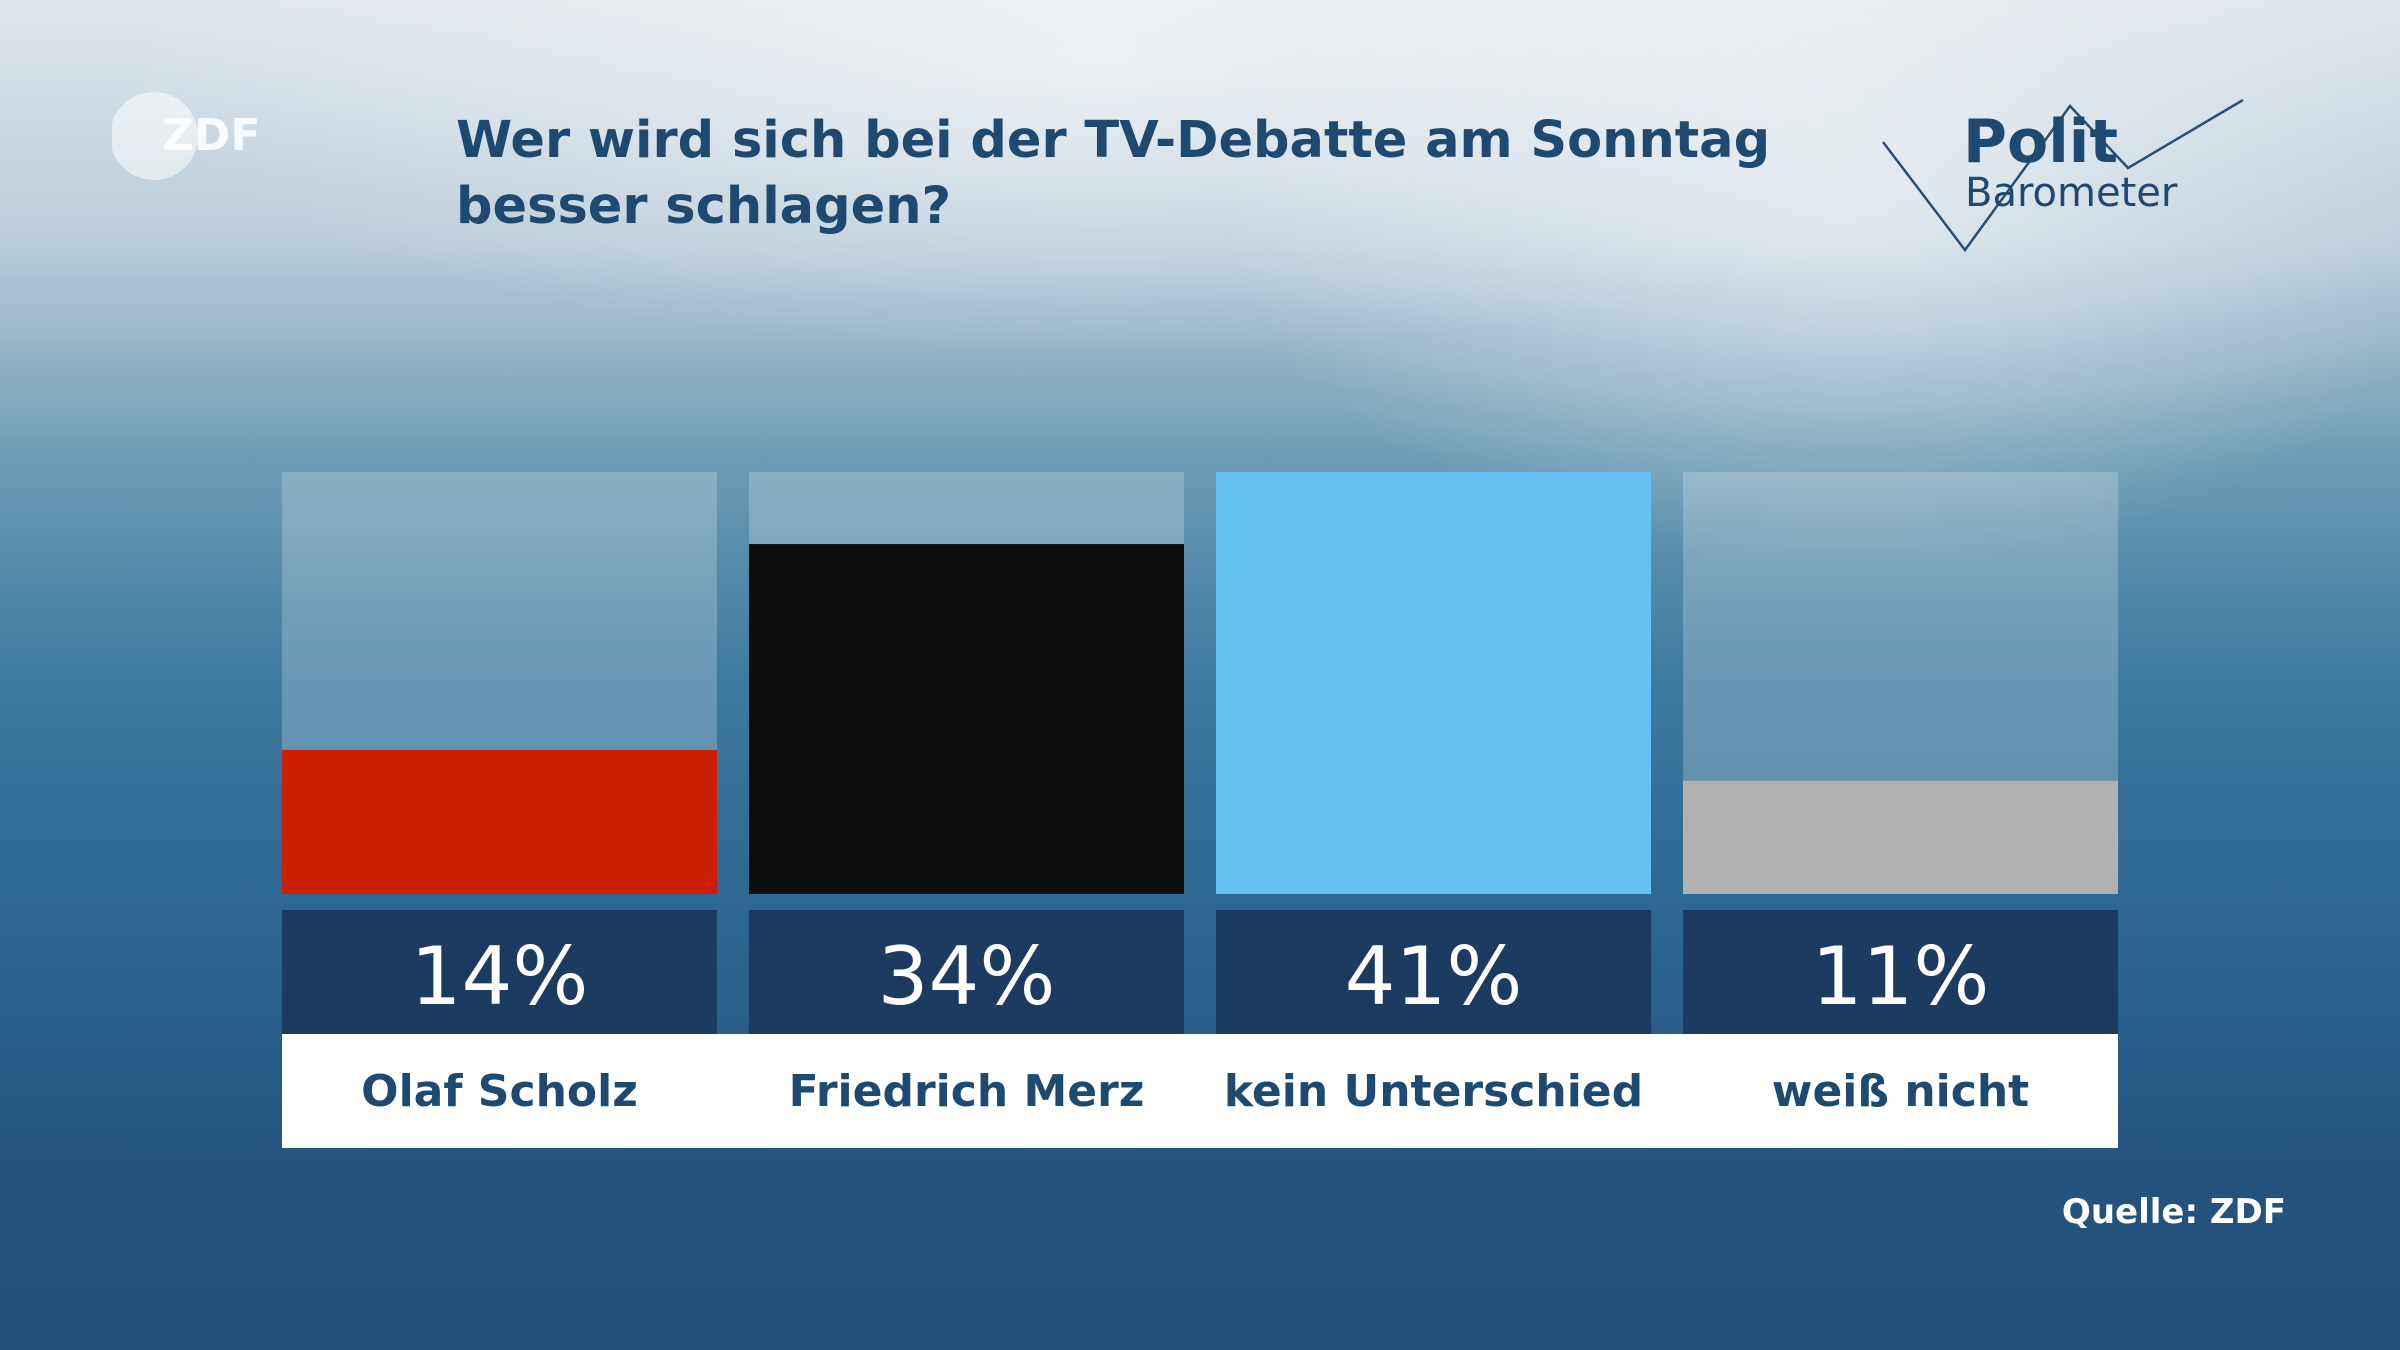 The width and height of the screenshot is (2400, 1350). I want to click on value-label-wei-nicht: 11%, so click(1901, 976).